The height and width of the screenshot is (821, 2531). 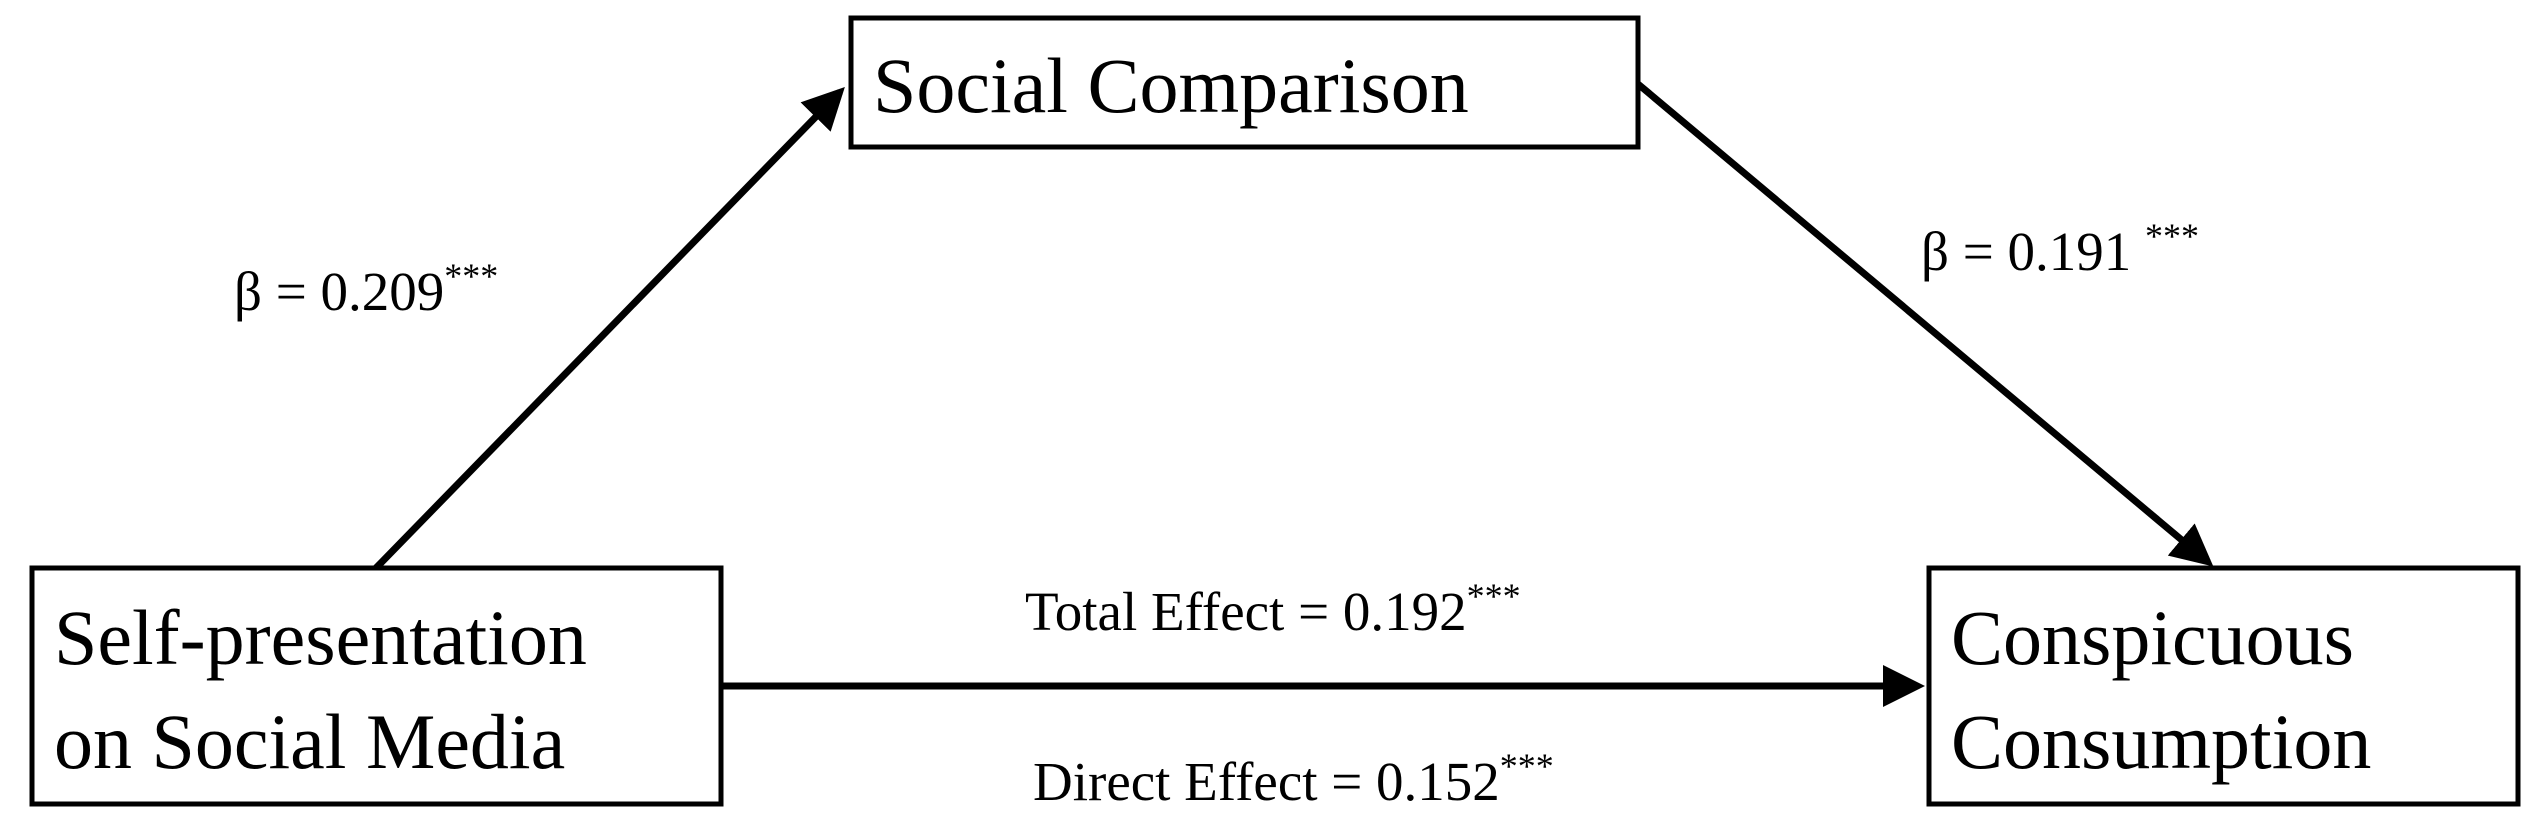 I want to click on edge-label: β = 0.191 ***, so click(x=2060, y=249).